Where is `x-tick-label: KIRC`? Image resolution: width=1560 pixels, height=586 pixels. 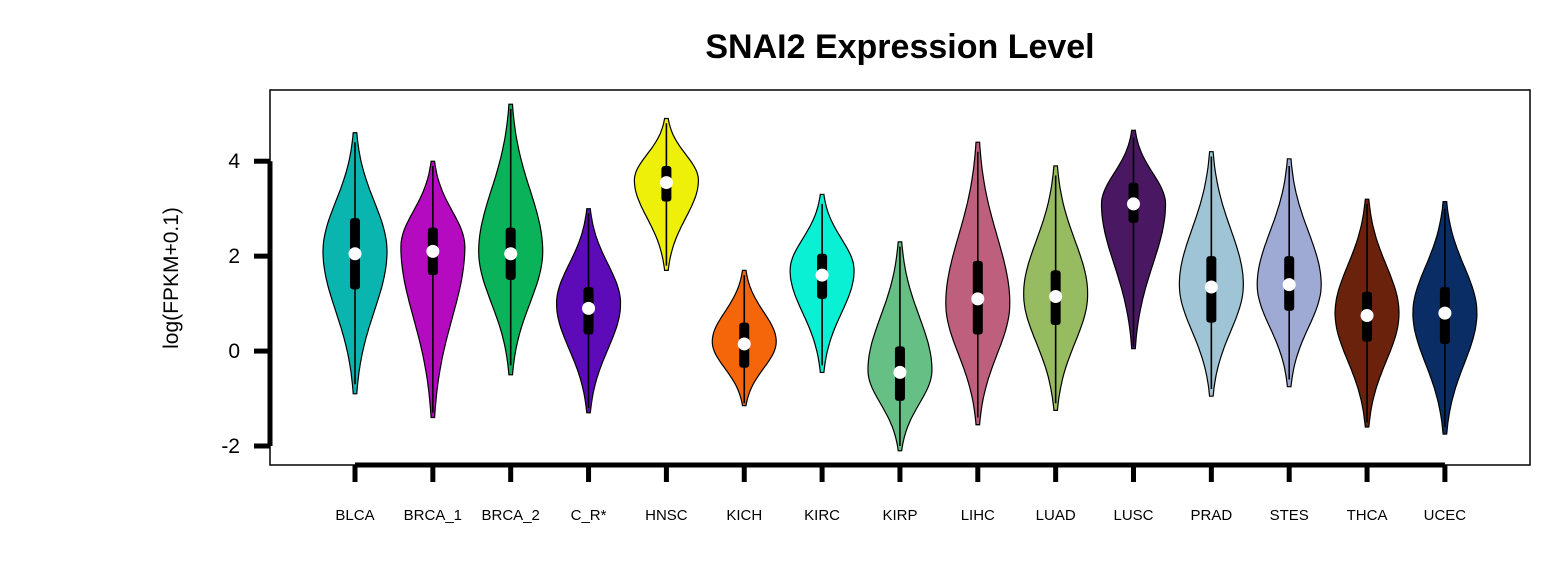 x-tick-label: KIRC is located at coordinates (822, 515).